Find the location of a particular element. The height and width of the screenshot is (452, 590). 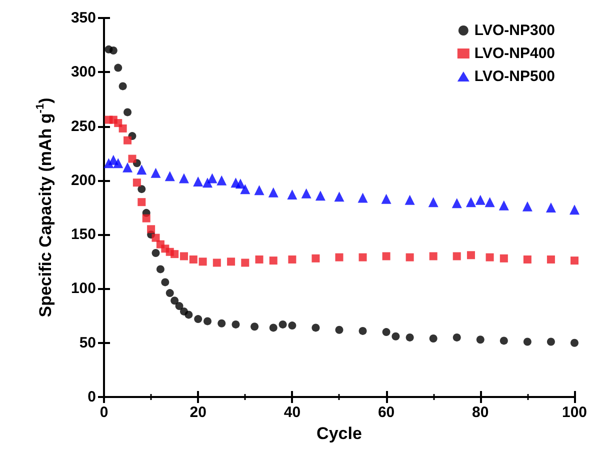

y-tick-label: 250 is located at coordinates (83, 126).